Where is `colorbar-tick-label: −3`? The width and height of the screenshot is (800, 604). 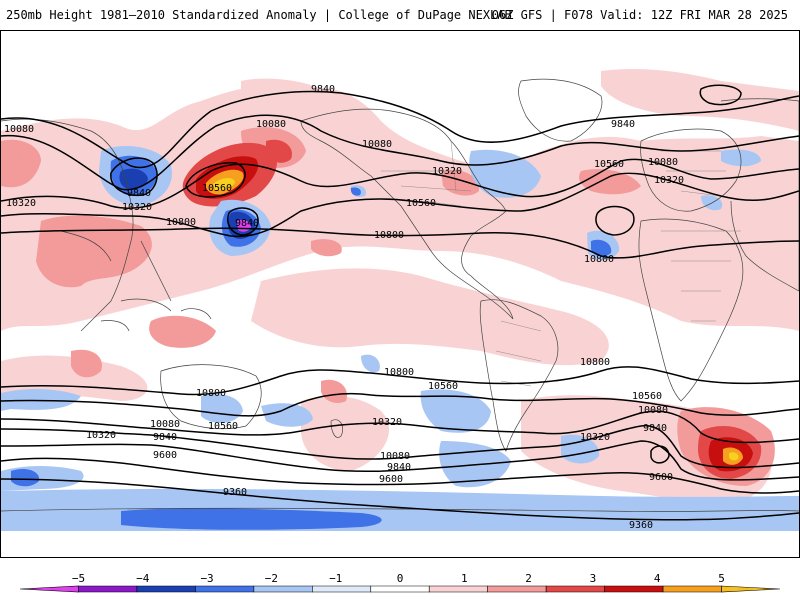 colorbar-tick-label: −3 is located at coordinates (206, 578).